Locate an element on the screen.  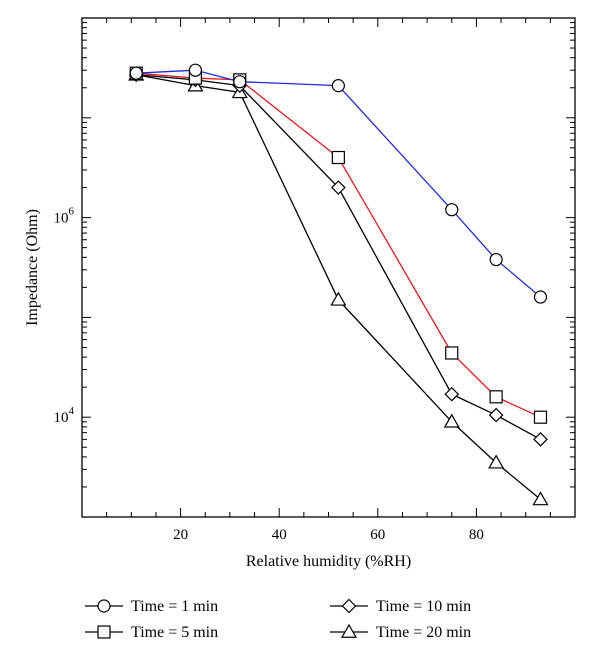
x-axis-title: Relative humidity (%RH) is located at coordinates (328, 561).